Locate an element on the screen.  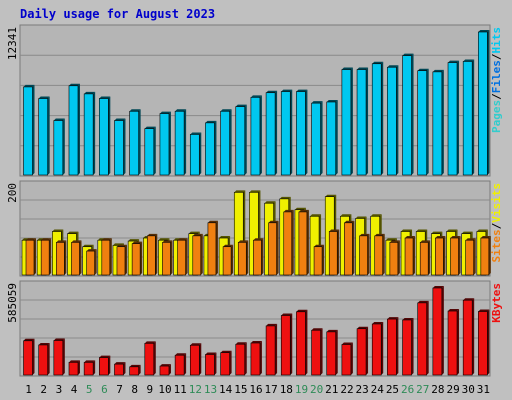
day-label: 31 is located at coordinates (483, 389).